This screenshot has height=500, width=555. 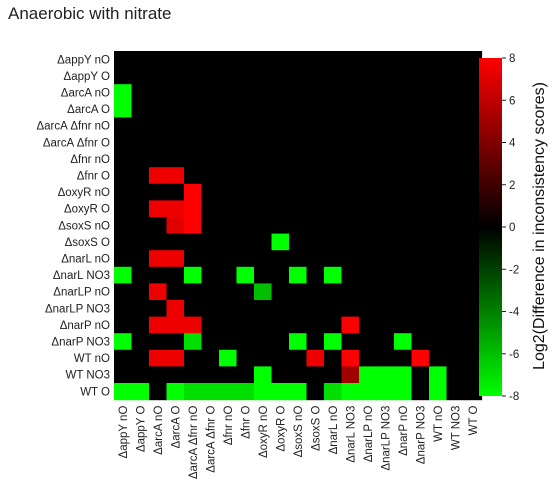 I want to click on colorbar-tick-label: -4, so click(x=514, y=313).